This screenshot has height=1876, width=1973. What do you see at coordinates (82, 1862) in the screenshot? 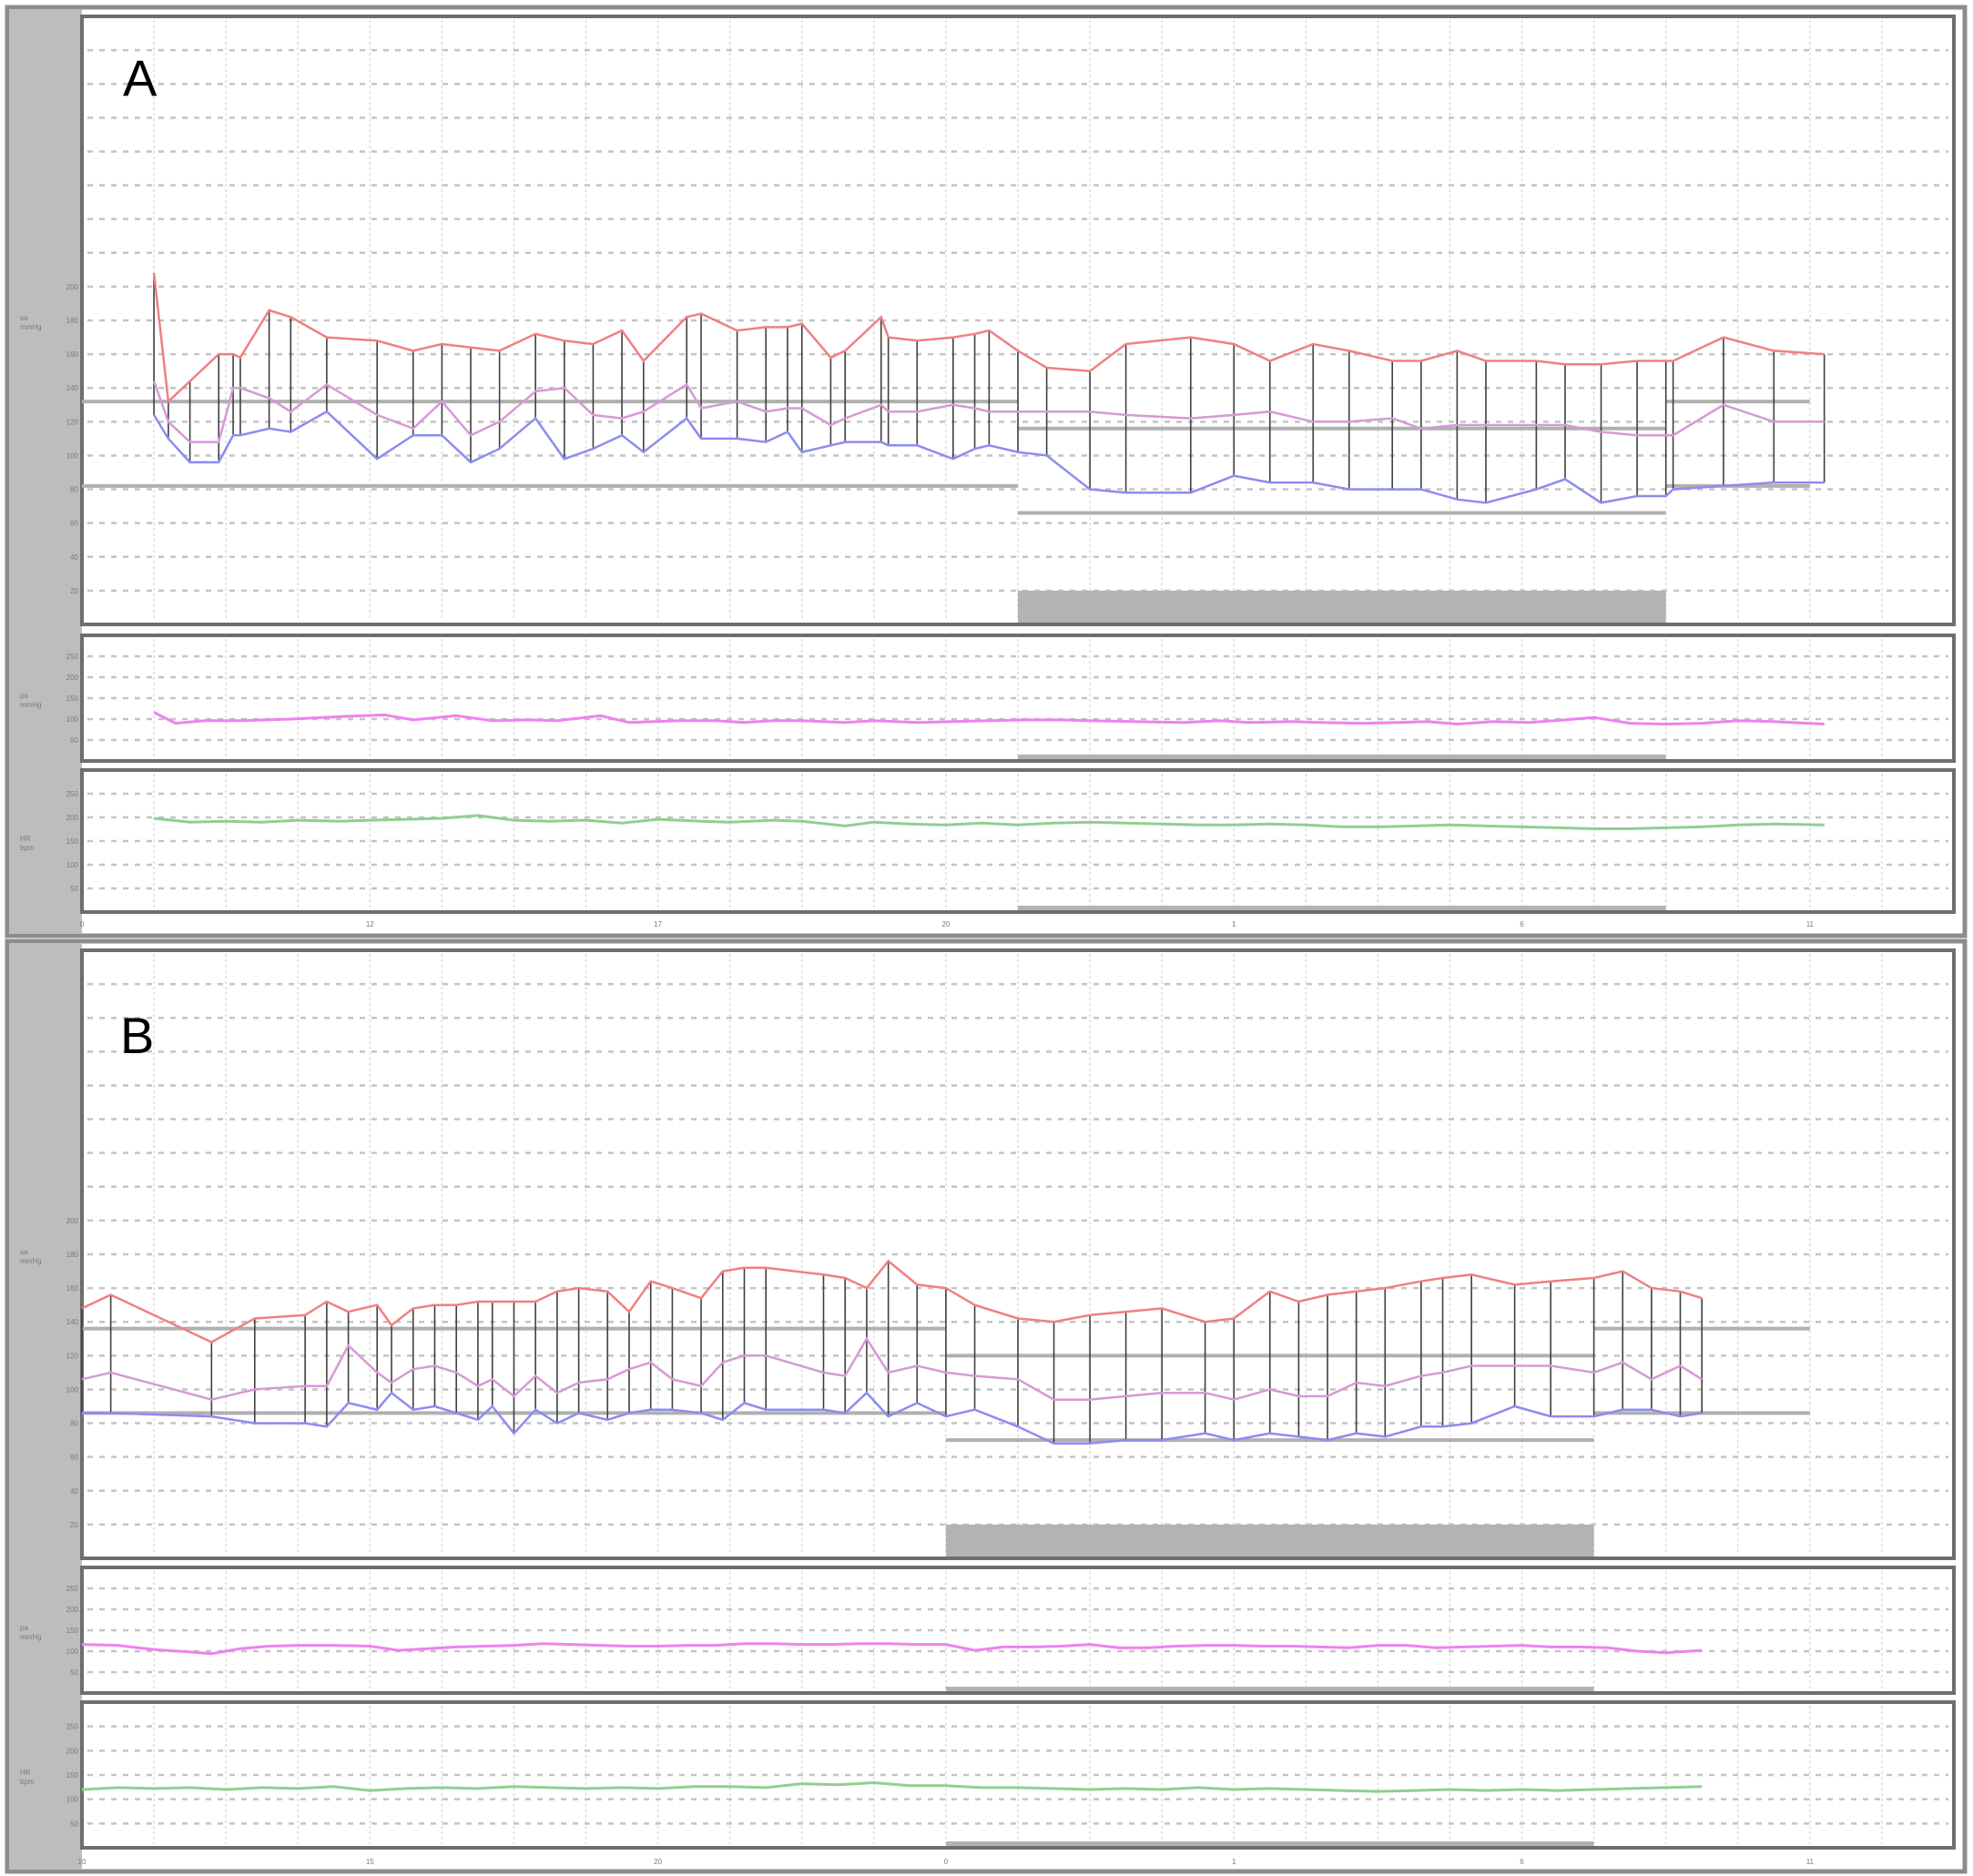
I see `x-tick-label: 10` at bounding box center [82, 1862].